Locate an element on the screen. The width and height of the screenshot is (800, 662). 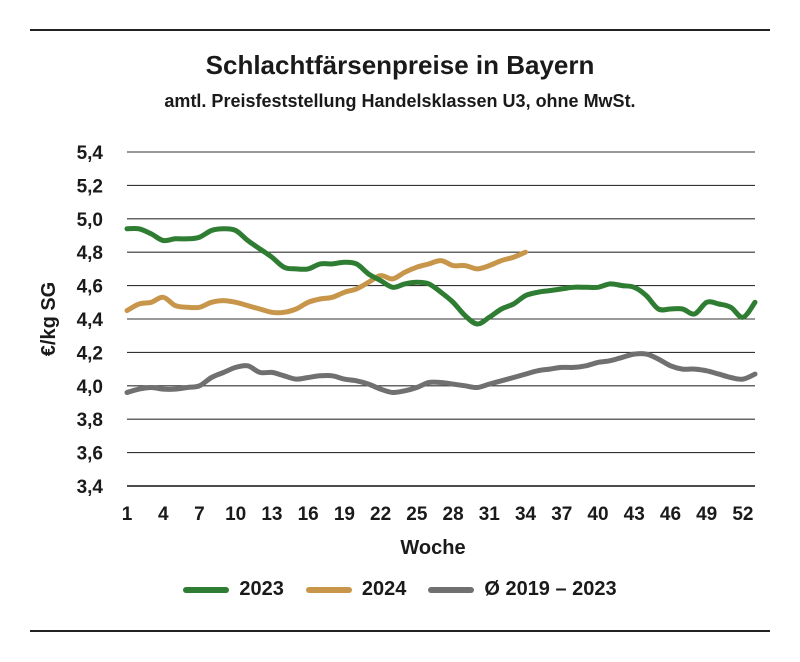
bottom-rule is located at coordinates (400, 631).